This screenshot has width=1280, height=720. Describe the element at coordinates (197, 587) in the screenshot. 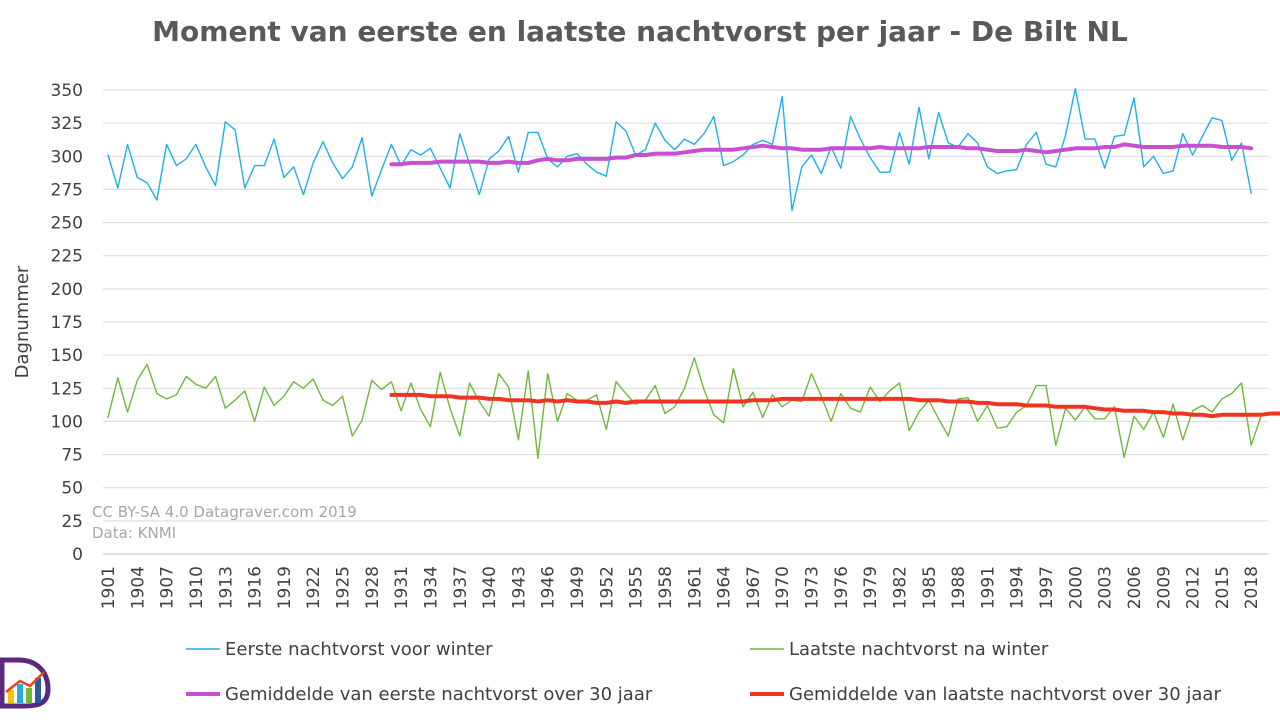

I see `x-tick-label: 1910` at that location.